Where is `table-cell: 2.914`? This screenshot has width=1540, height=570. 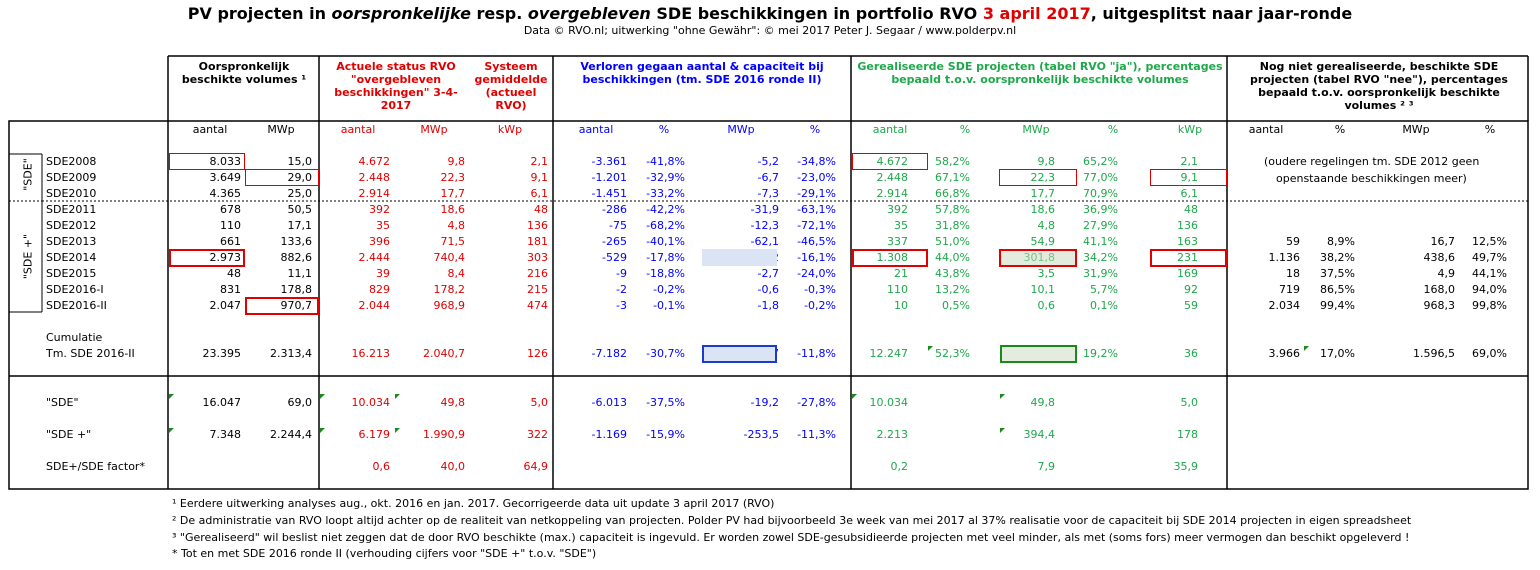
table-cell: 2.914 is located at coordinates (374, 193).